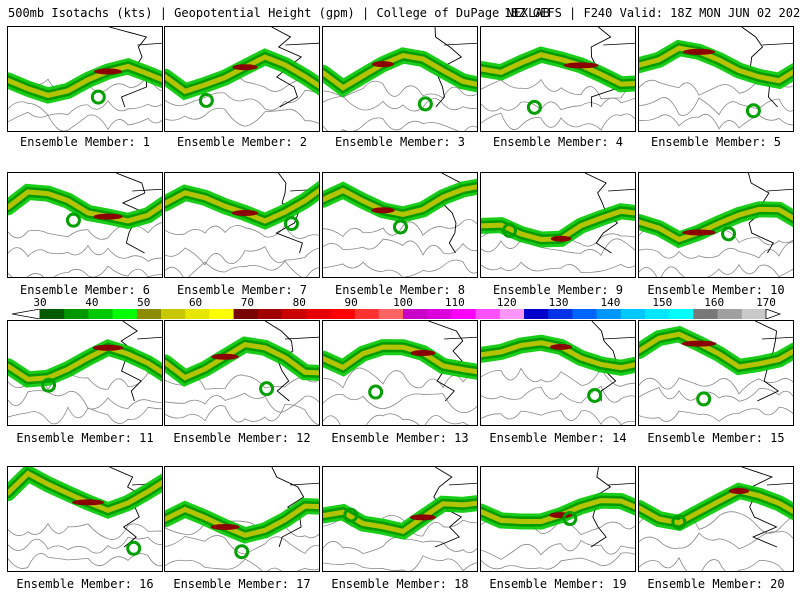 Image resolution: width=800 pixels, height=600 pixels. I want to click on legend-tick-label: 60, so click(195, 302).